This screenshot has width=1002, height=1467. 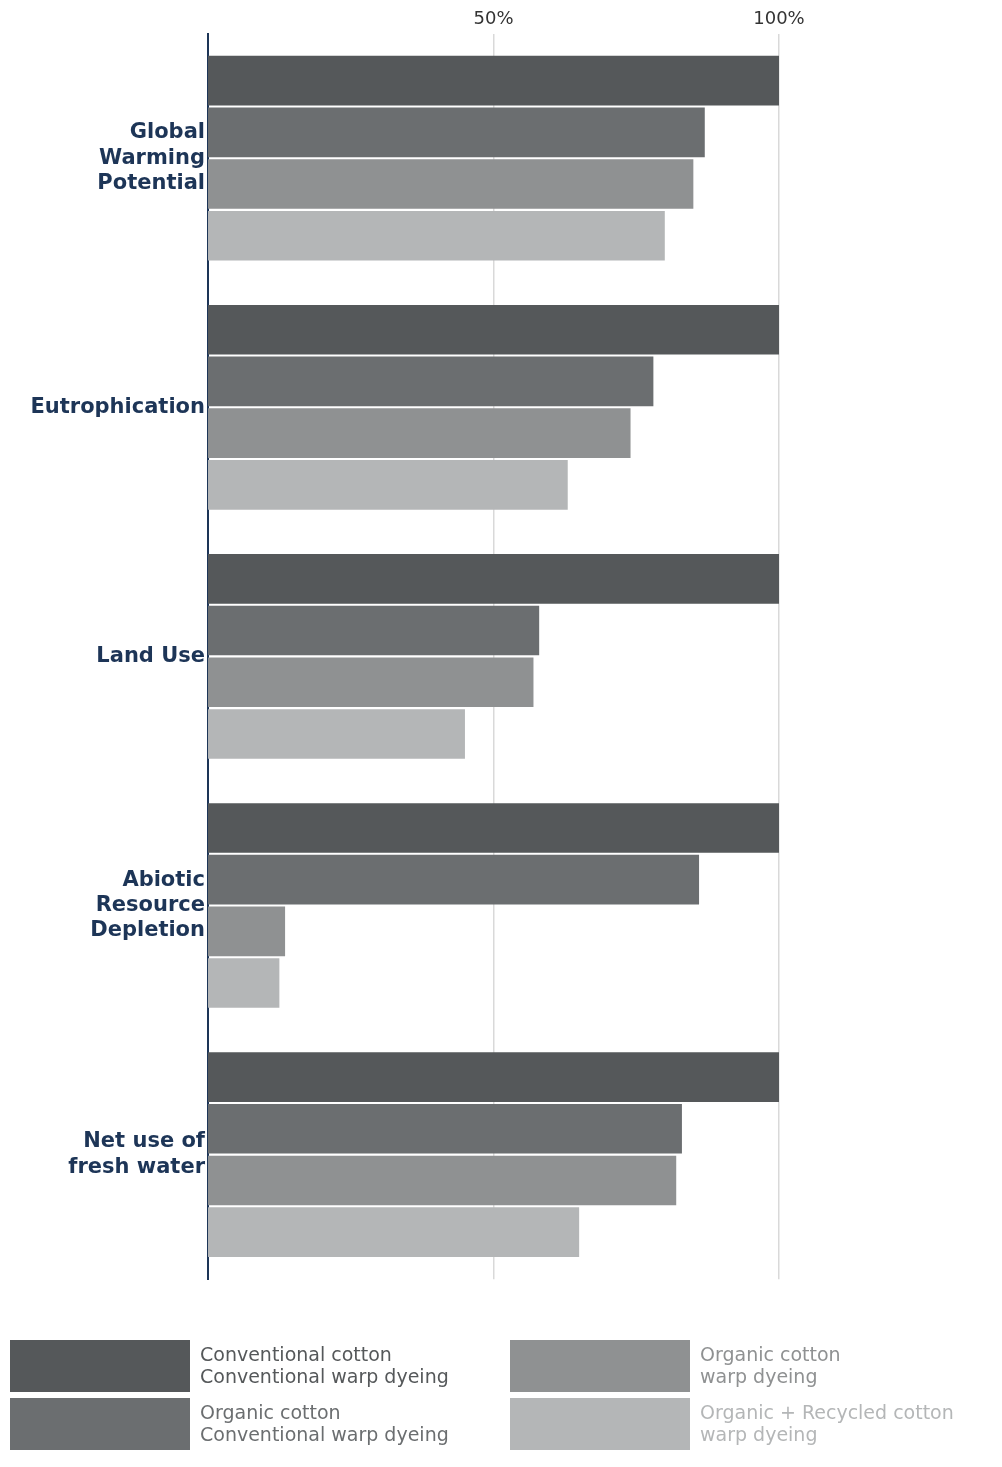 What do you see at coordinates (151, 156) in the screenshot?
I see `y-tick-label: Global Warming Potential` at bounding box center [151, 156].